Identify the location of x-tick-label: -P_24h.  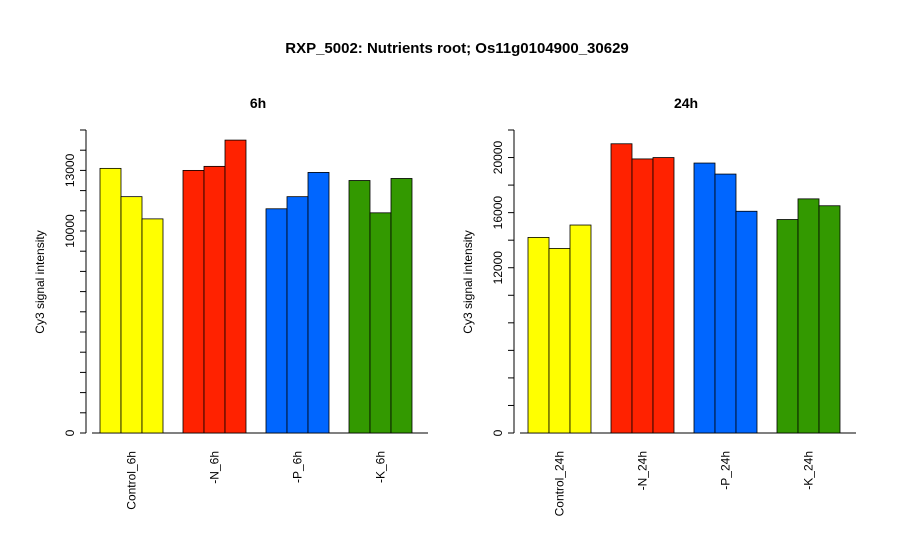
(726, 470).